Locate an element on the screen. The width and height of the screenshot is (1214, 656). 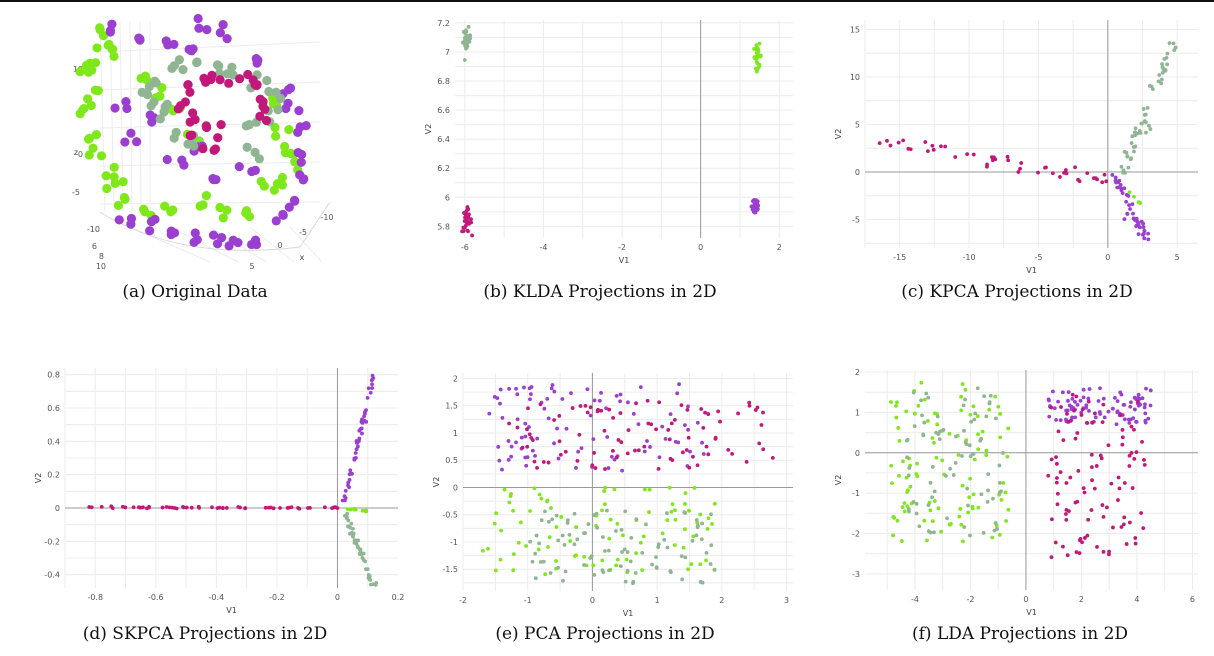
y-axis-title: V2 is located at coordinates (838, 134).